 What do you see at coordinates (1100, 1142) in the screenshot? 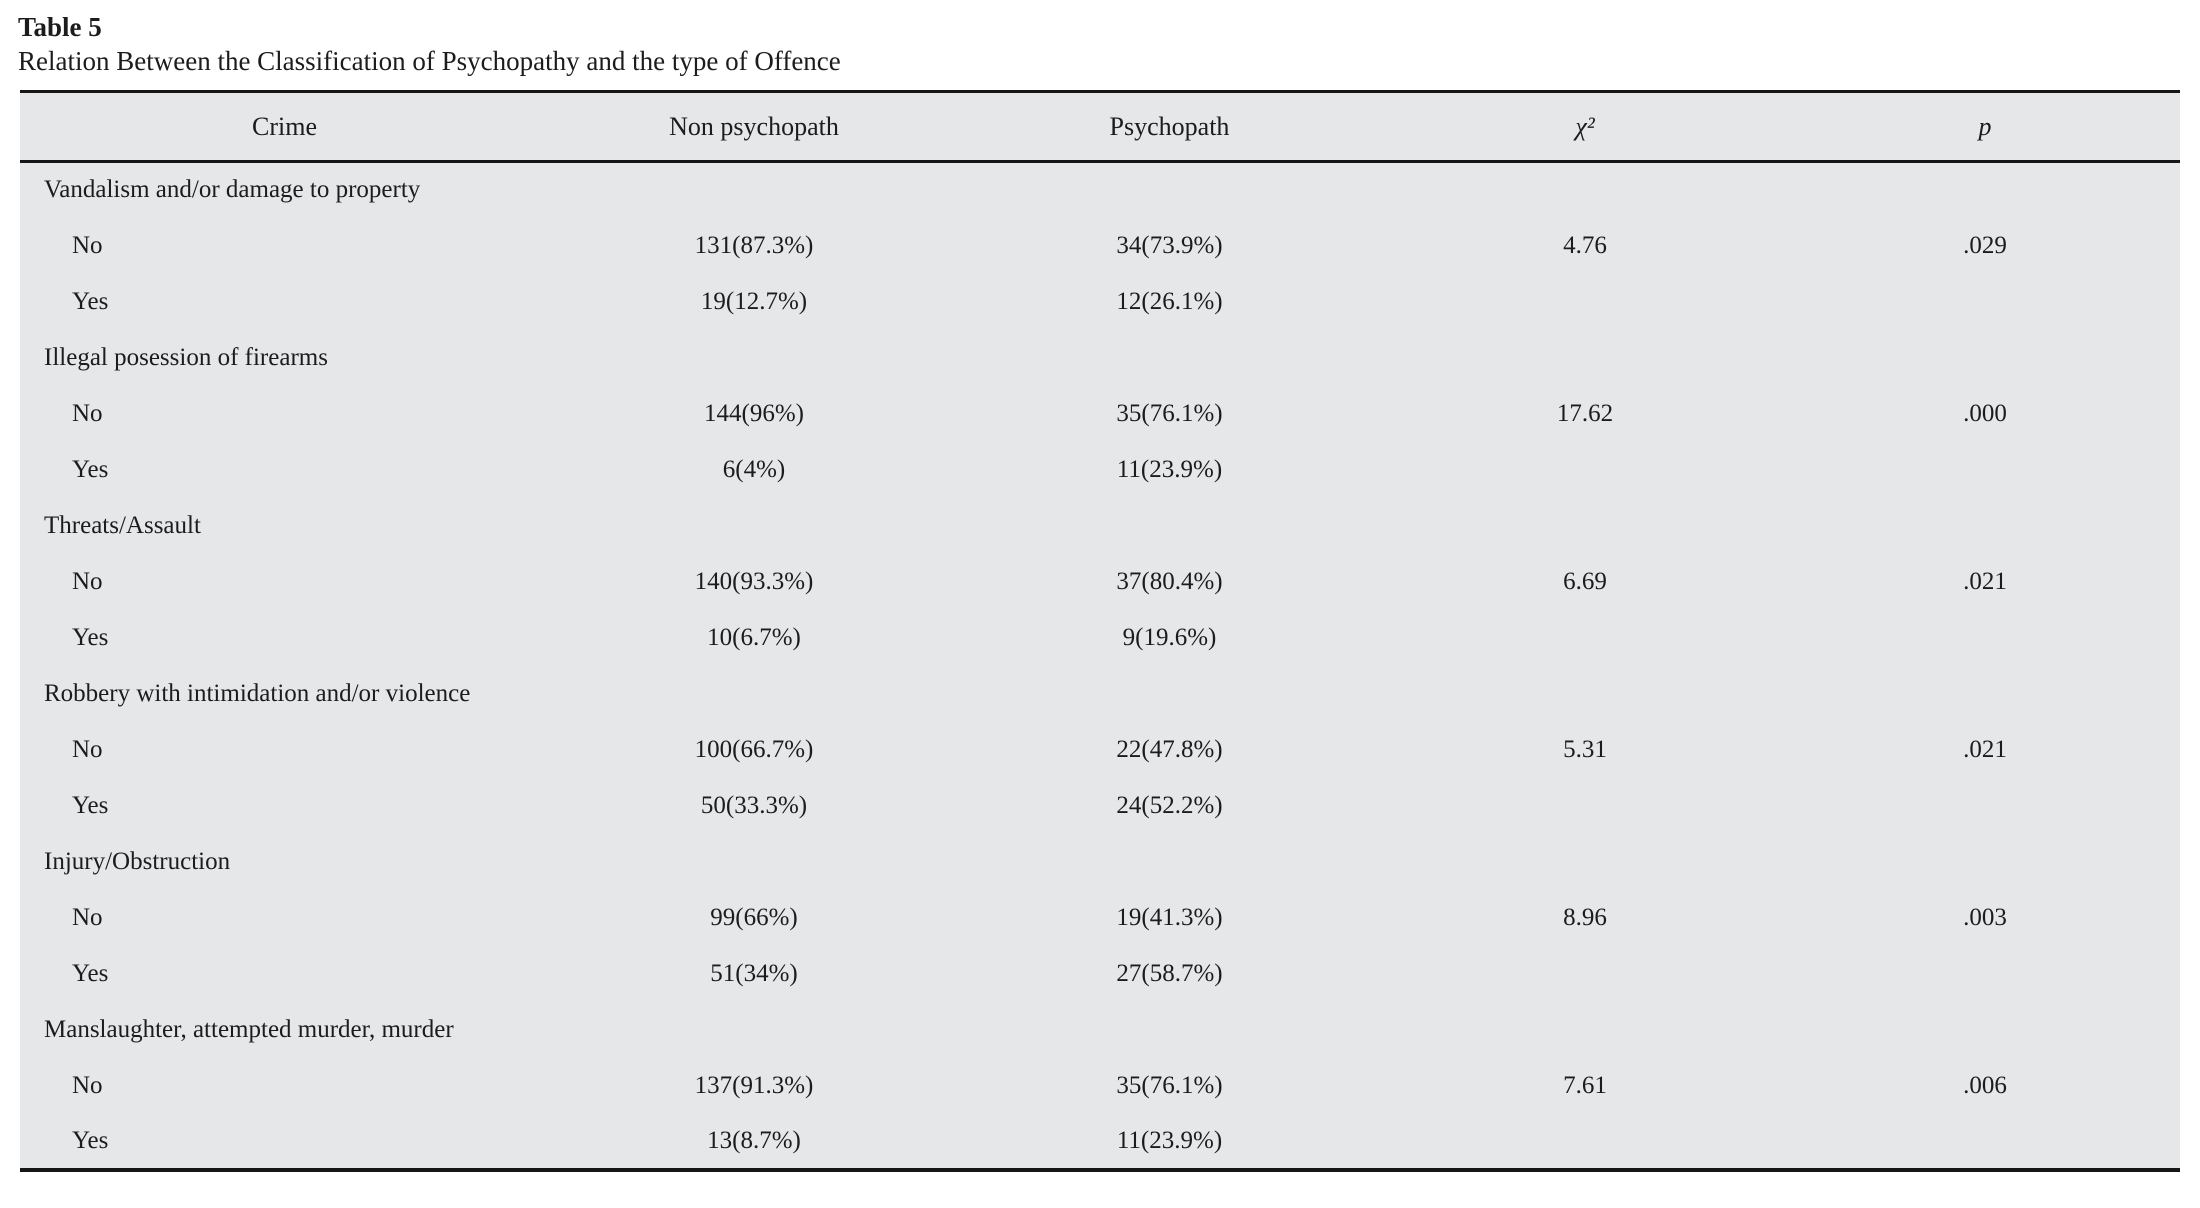
I see `data-row: Yes 13(8.7%) 11(23.9%)` at bounding box center [1100, 1142].